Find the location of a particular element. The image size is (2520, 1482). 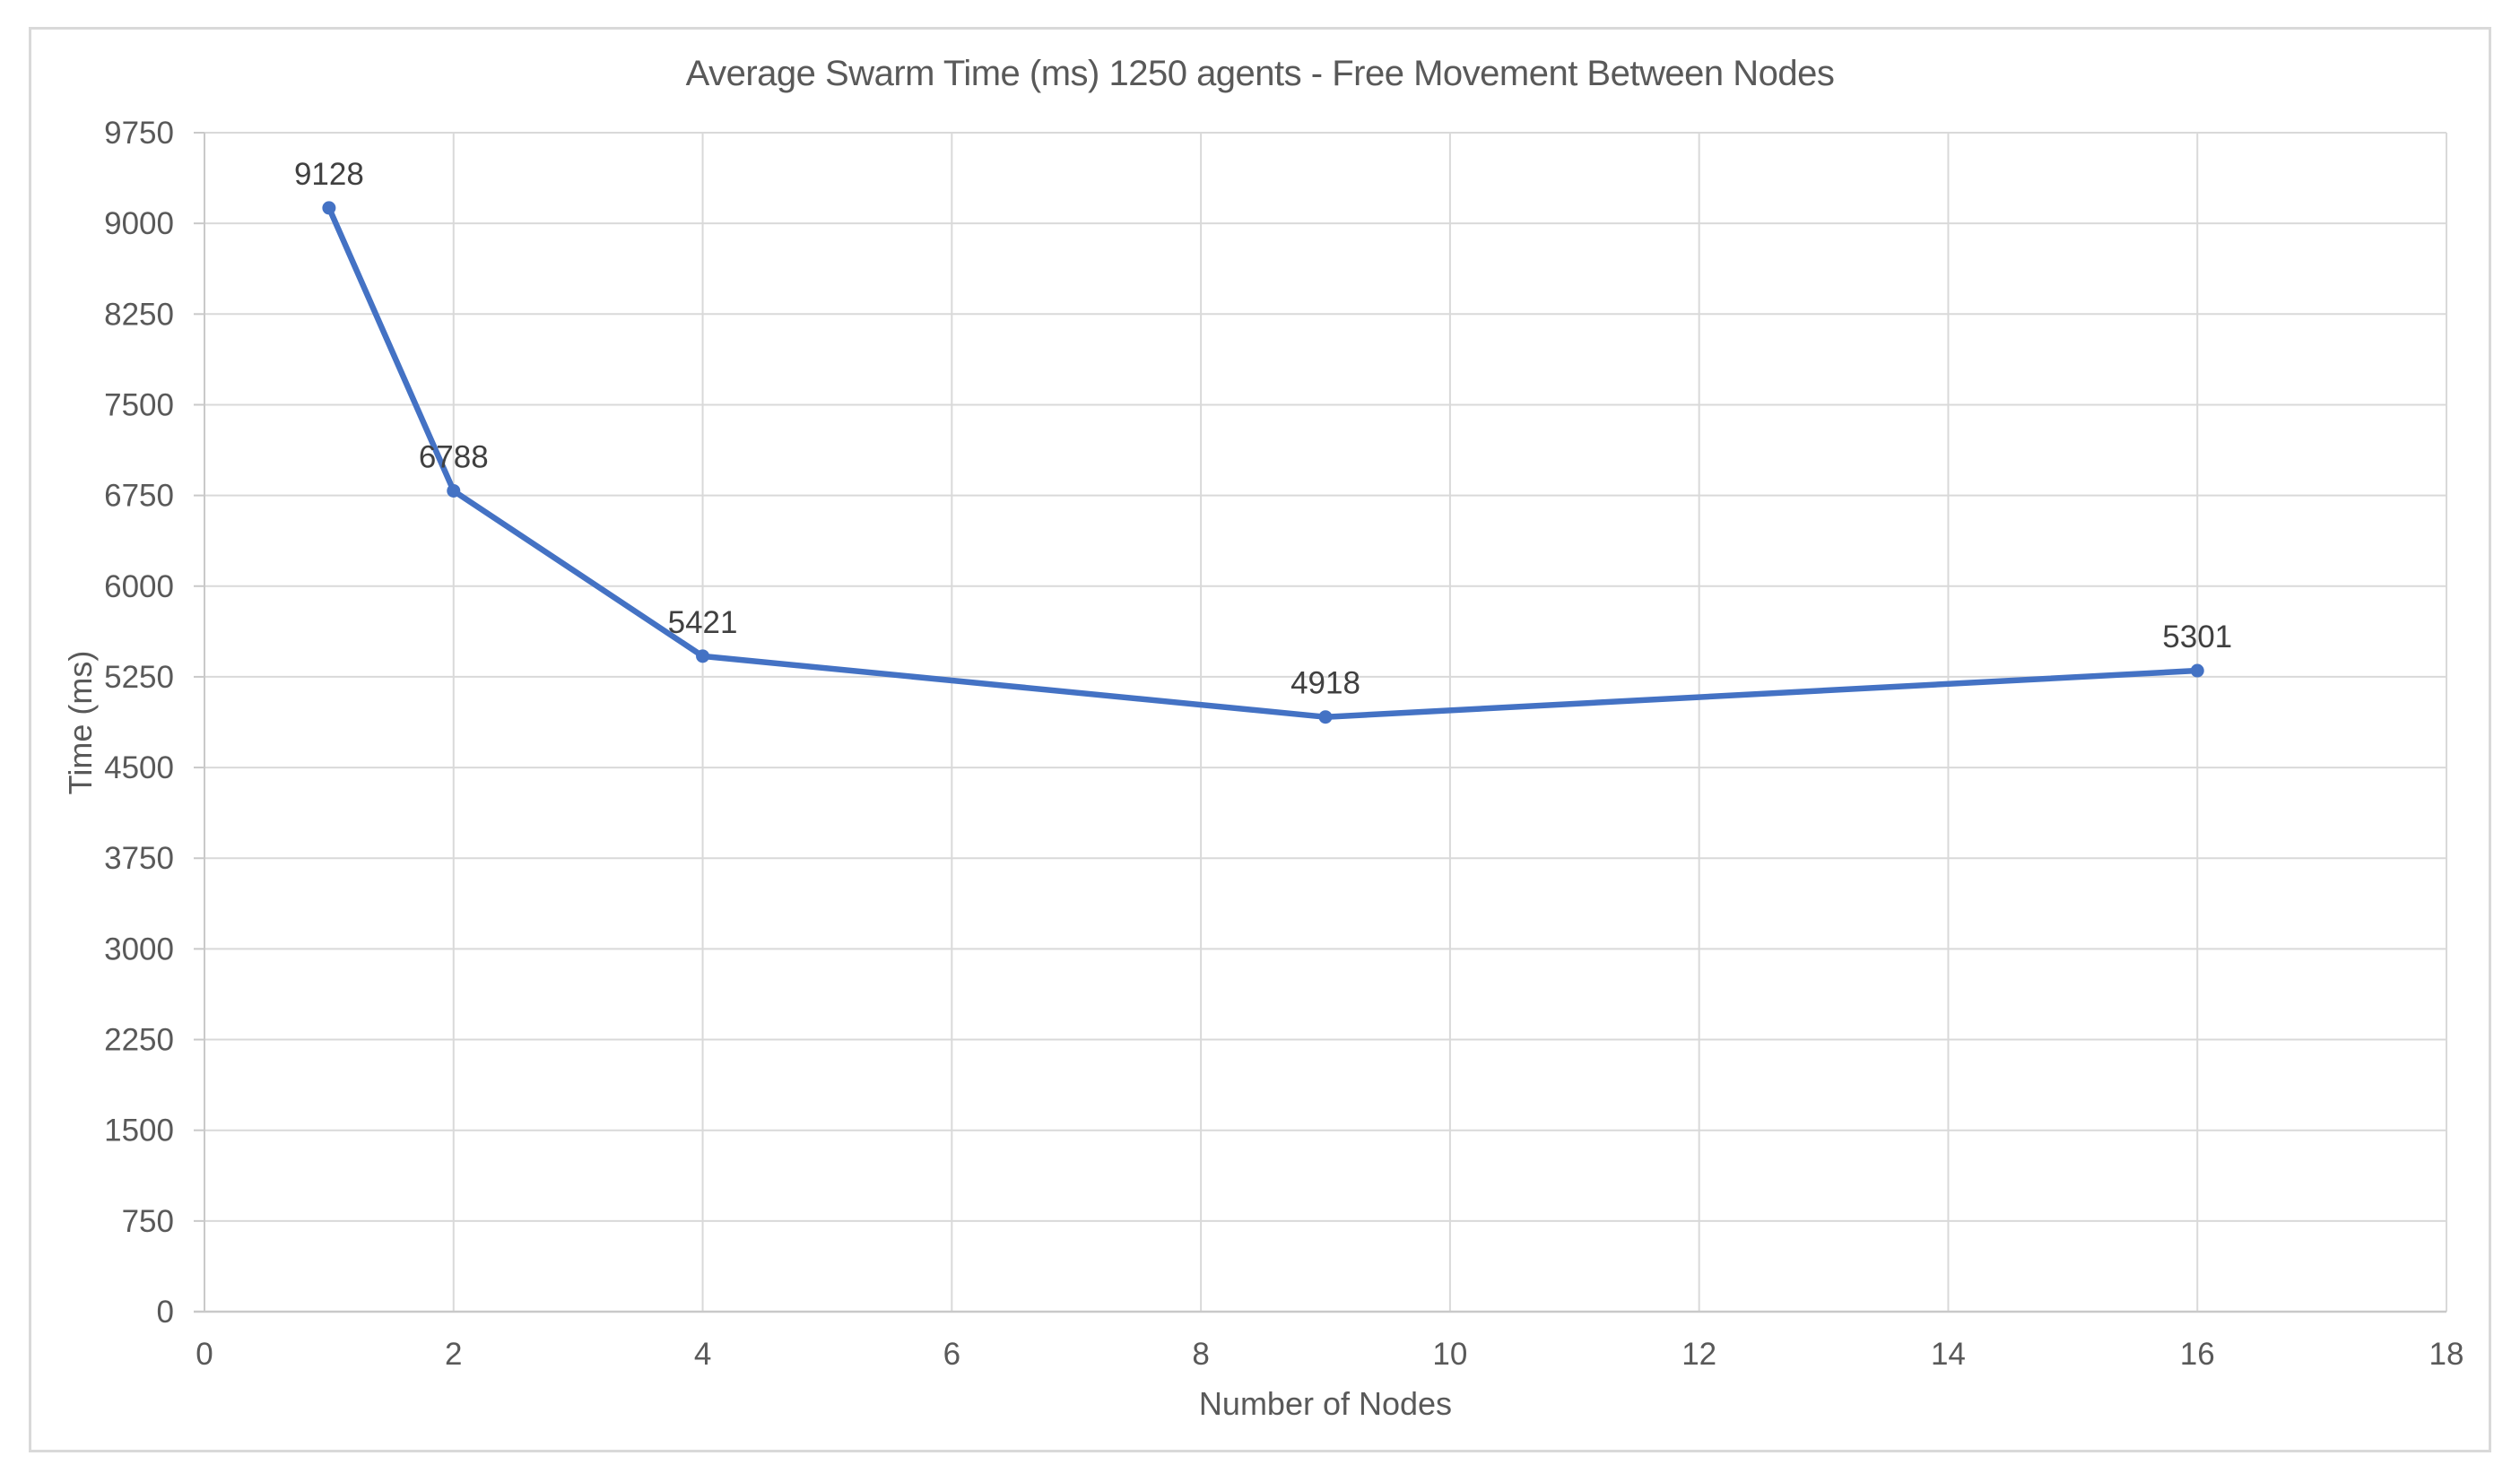

data-point-label: 4918 is located at coordinates (1325, 683).